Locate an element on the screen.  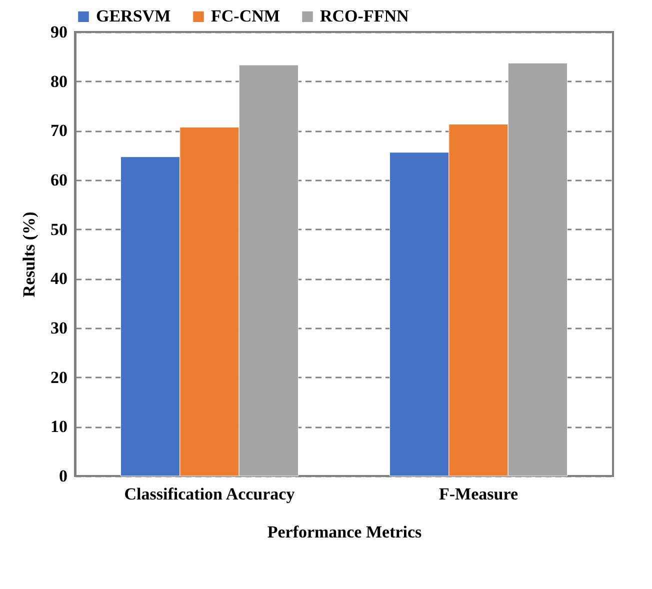
y-tick-label: 0 is located at coordinates (63, 476).